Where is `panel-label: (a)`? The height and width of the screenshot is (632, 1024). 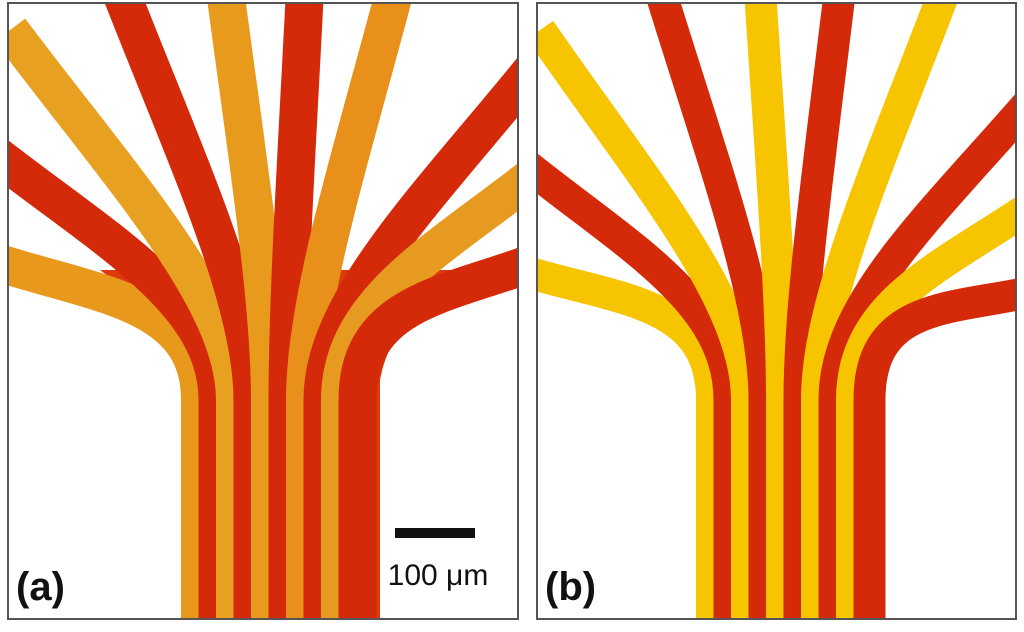 panel-label: (a) is located at coordinates (40, 587).